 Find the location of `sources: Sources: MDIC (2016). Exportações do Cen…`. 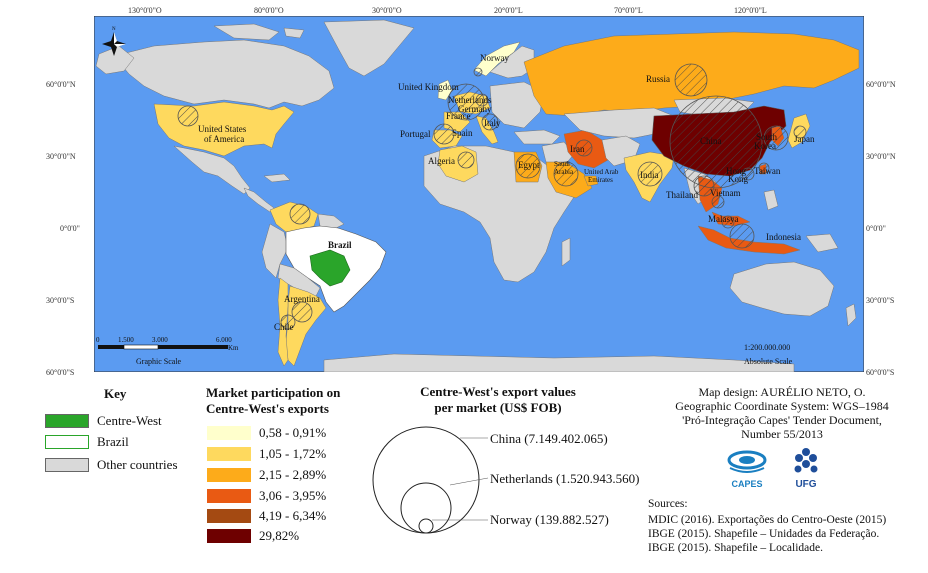

sources: Sources: MDIC (2016). Exportações do Cen… is located at coordinates (767, 526).